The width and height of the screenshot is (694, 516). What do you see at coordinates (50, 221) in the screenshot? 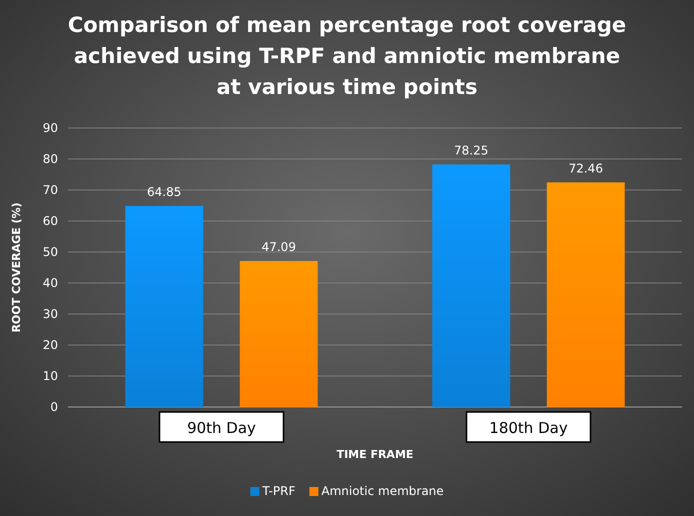
I see `y-tick-label: 60` at bounding box center [50, 221].